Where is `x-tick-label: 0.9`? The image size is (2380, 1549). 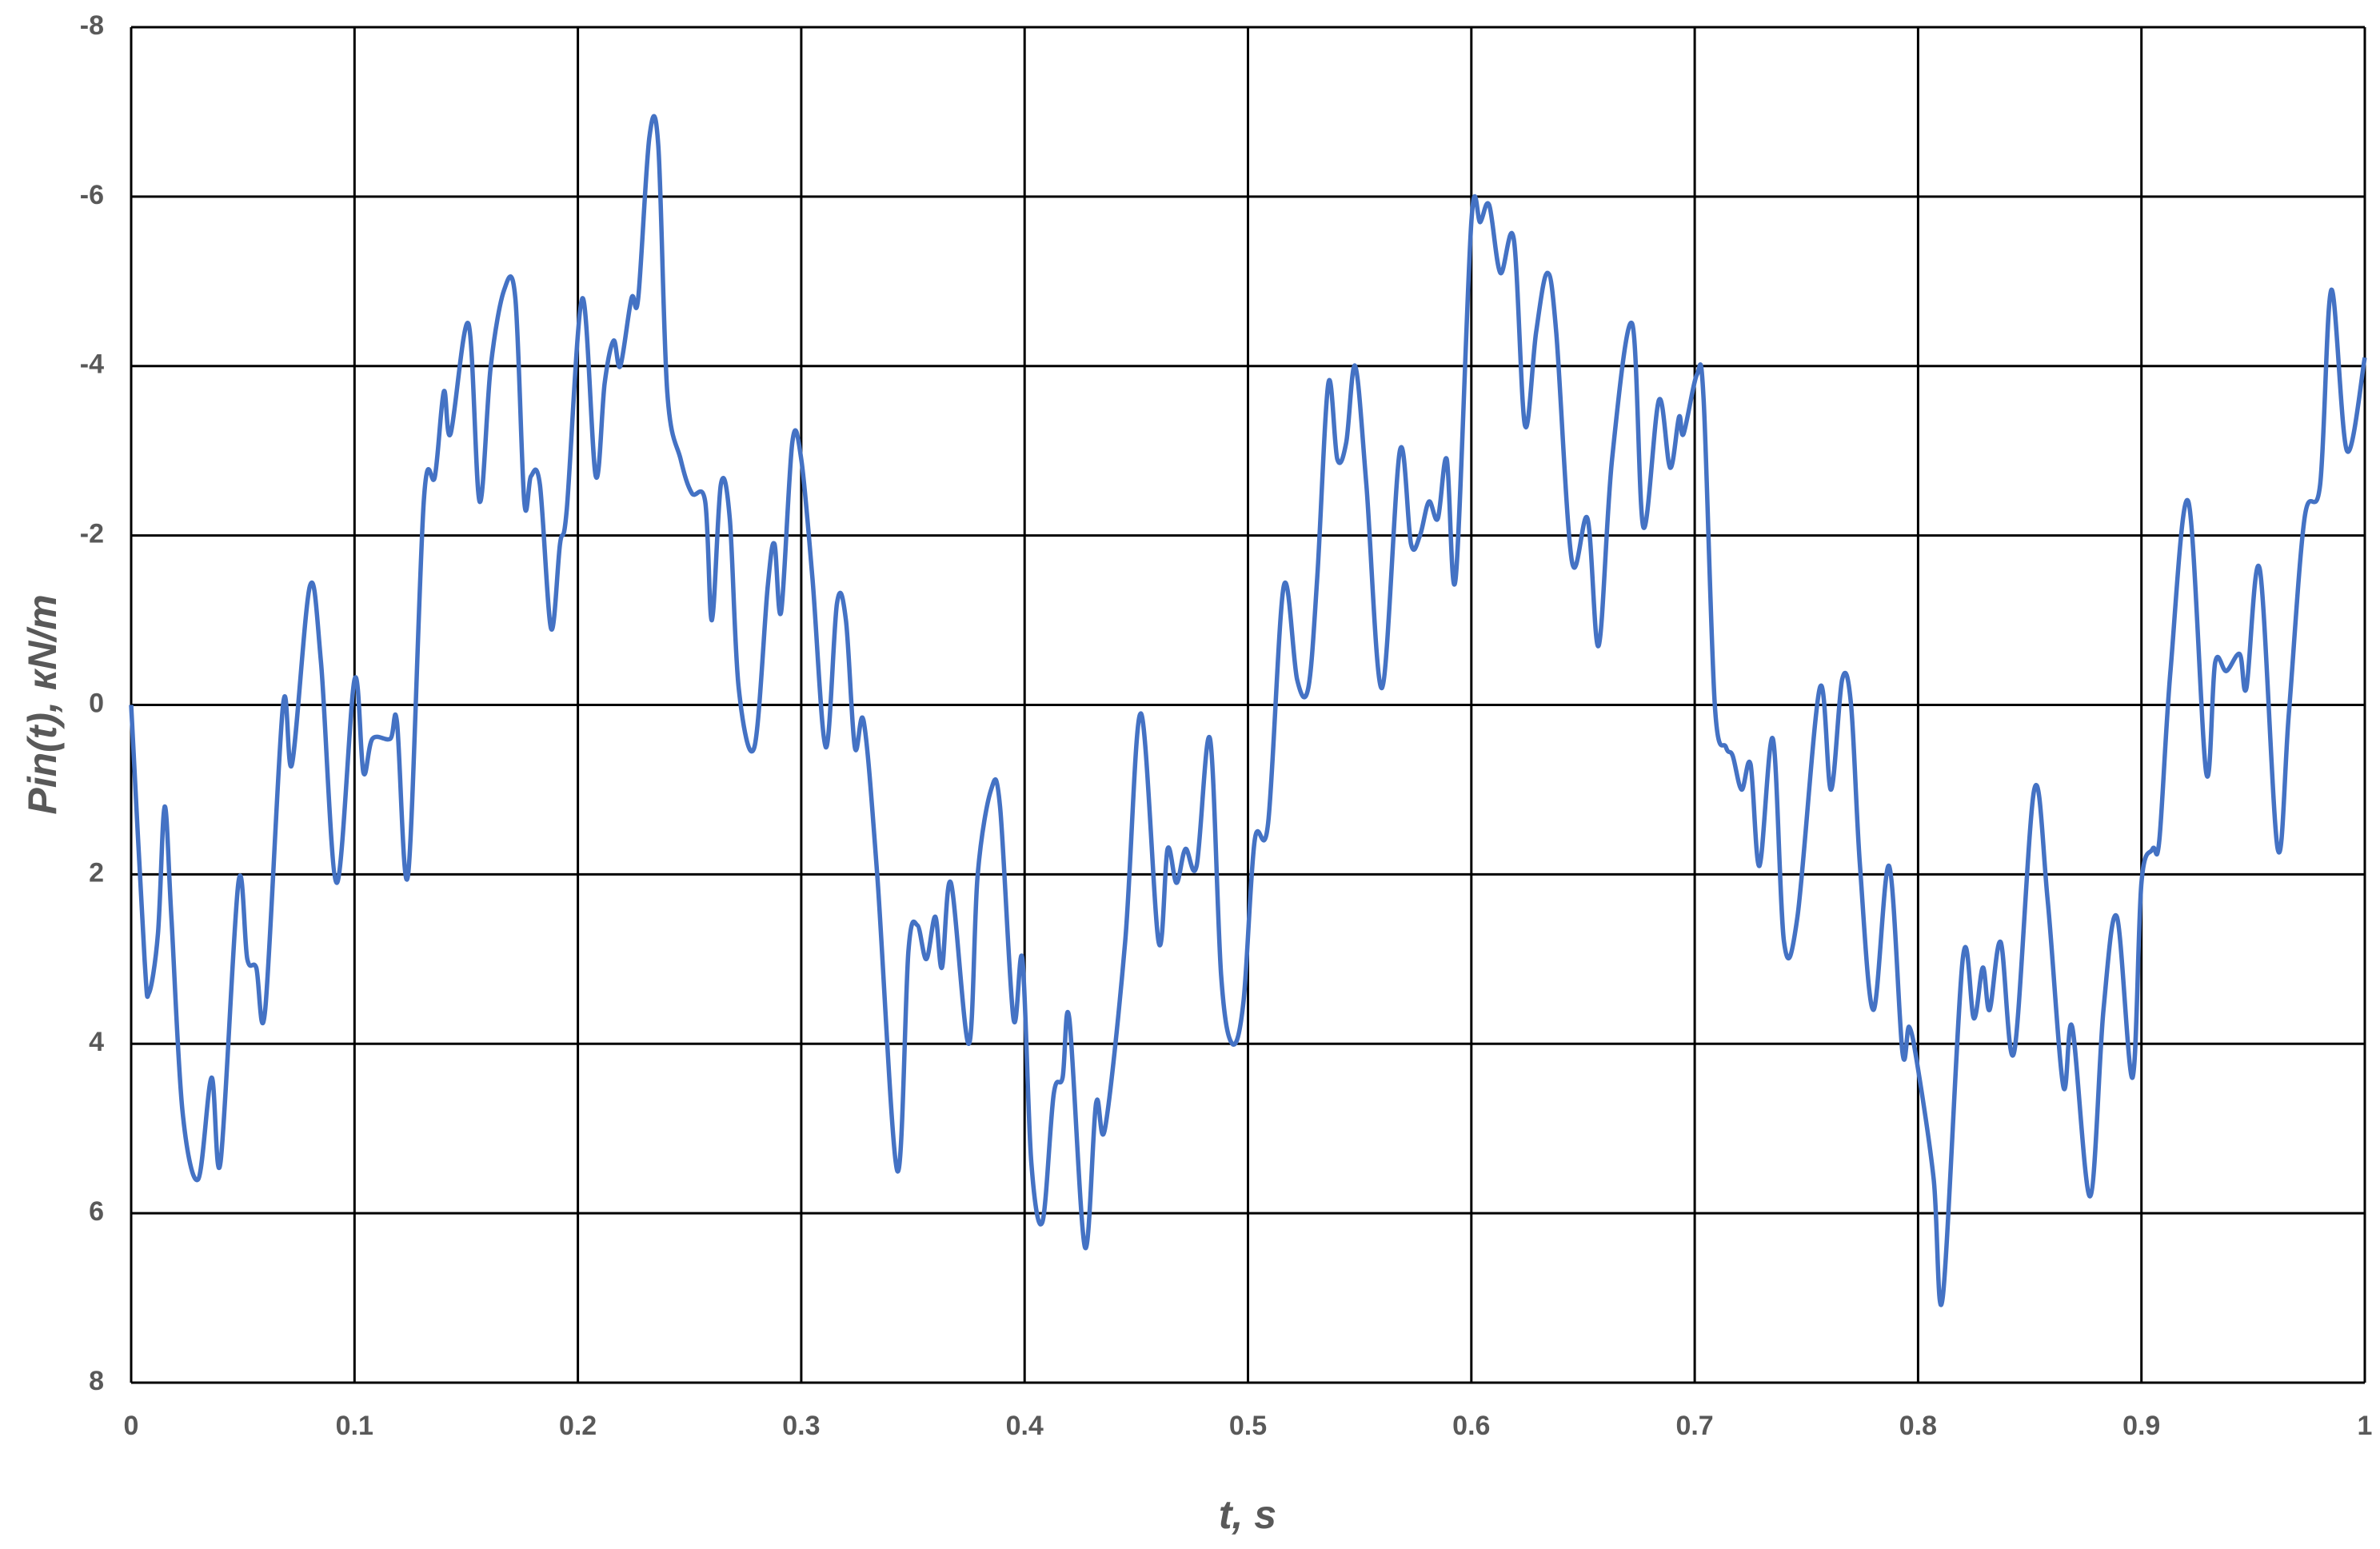 x-tick-label: 0.9 is located at coordinates (2141, 1426).